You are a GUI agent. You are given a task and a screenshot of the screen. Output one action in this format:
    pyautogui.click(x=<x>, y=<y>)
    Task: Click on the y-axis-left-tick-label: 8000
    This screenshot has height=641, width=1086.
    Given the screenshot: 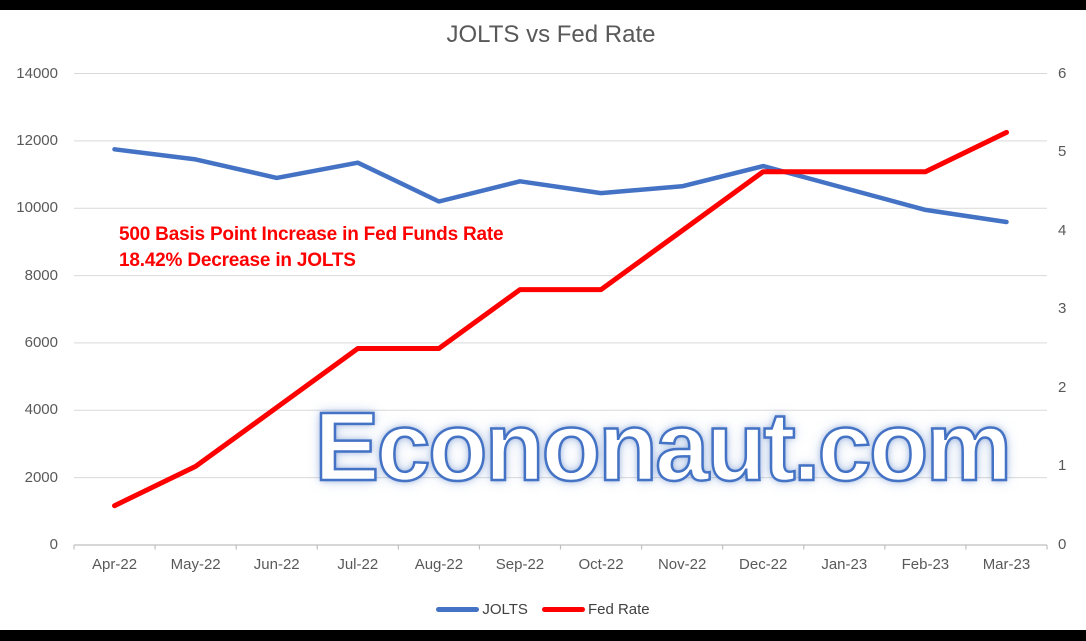 What is the action you would take?
    pyautogui.click(x=41, y=275)
    